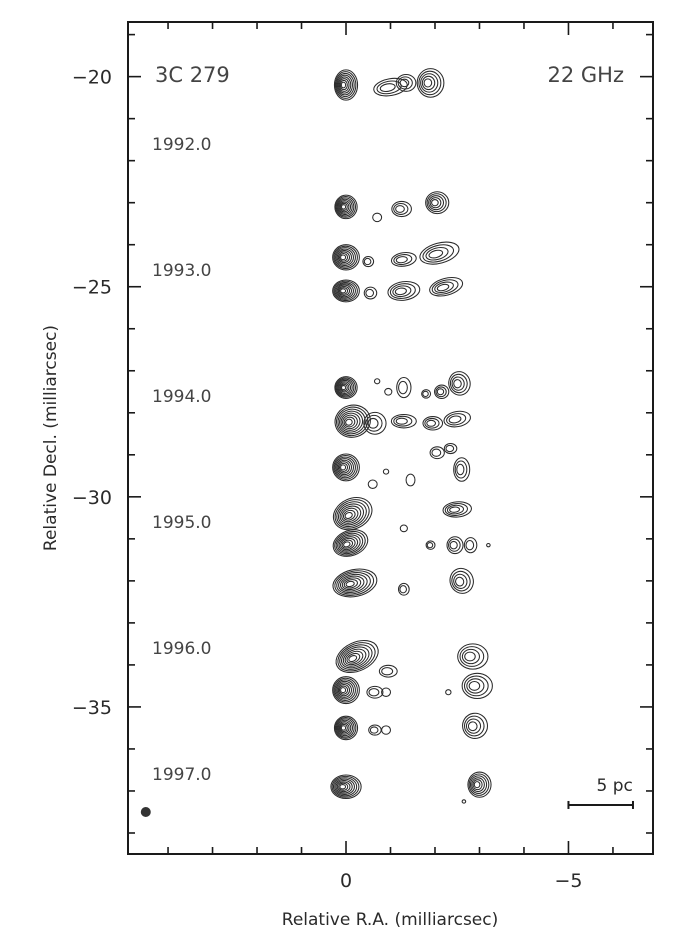 Image resolution: width=684 pixels, height=937 pixels. What do you see at coordinates (181, 460) in the screenshot?
I see `epoch-labels: 1992.0 1993.0 1994.0 1995.0 1996.0 1997.0` at bounding box center [181, 460].